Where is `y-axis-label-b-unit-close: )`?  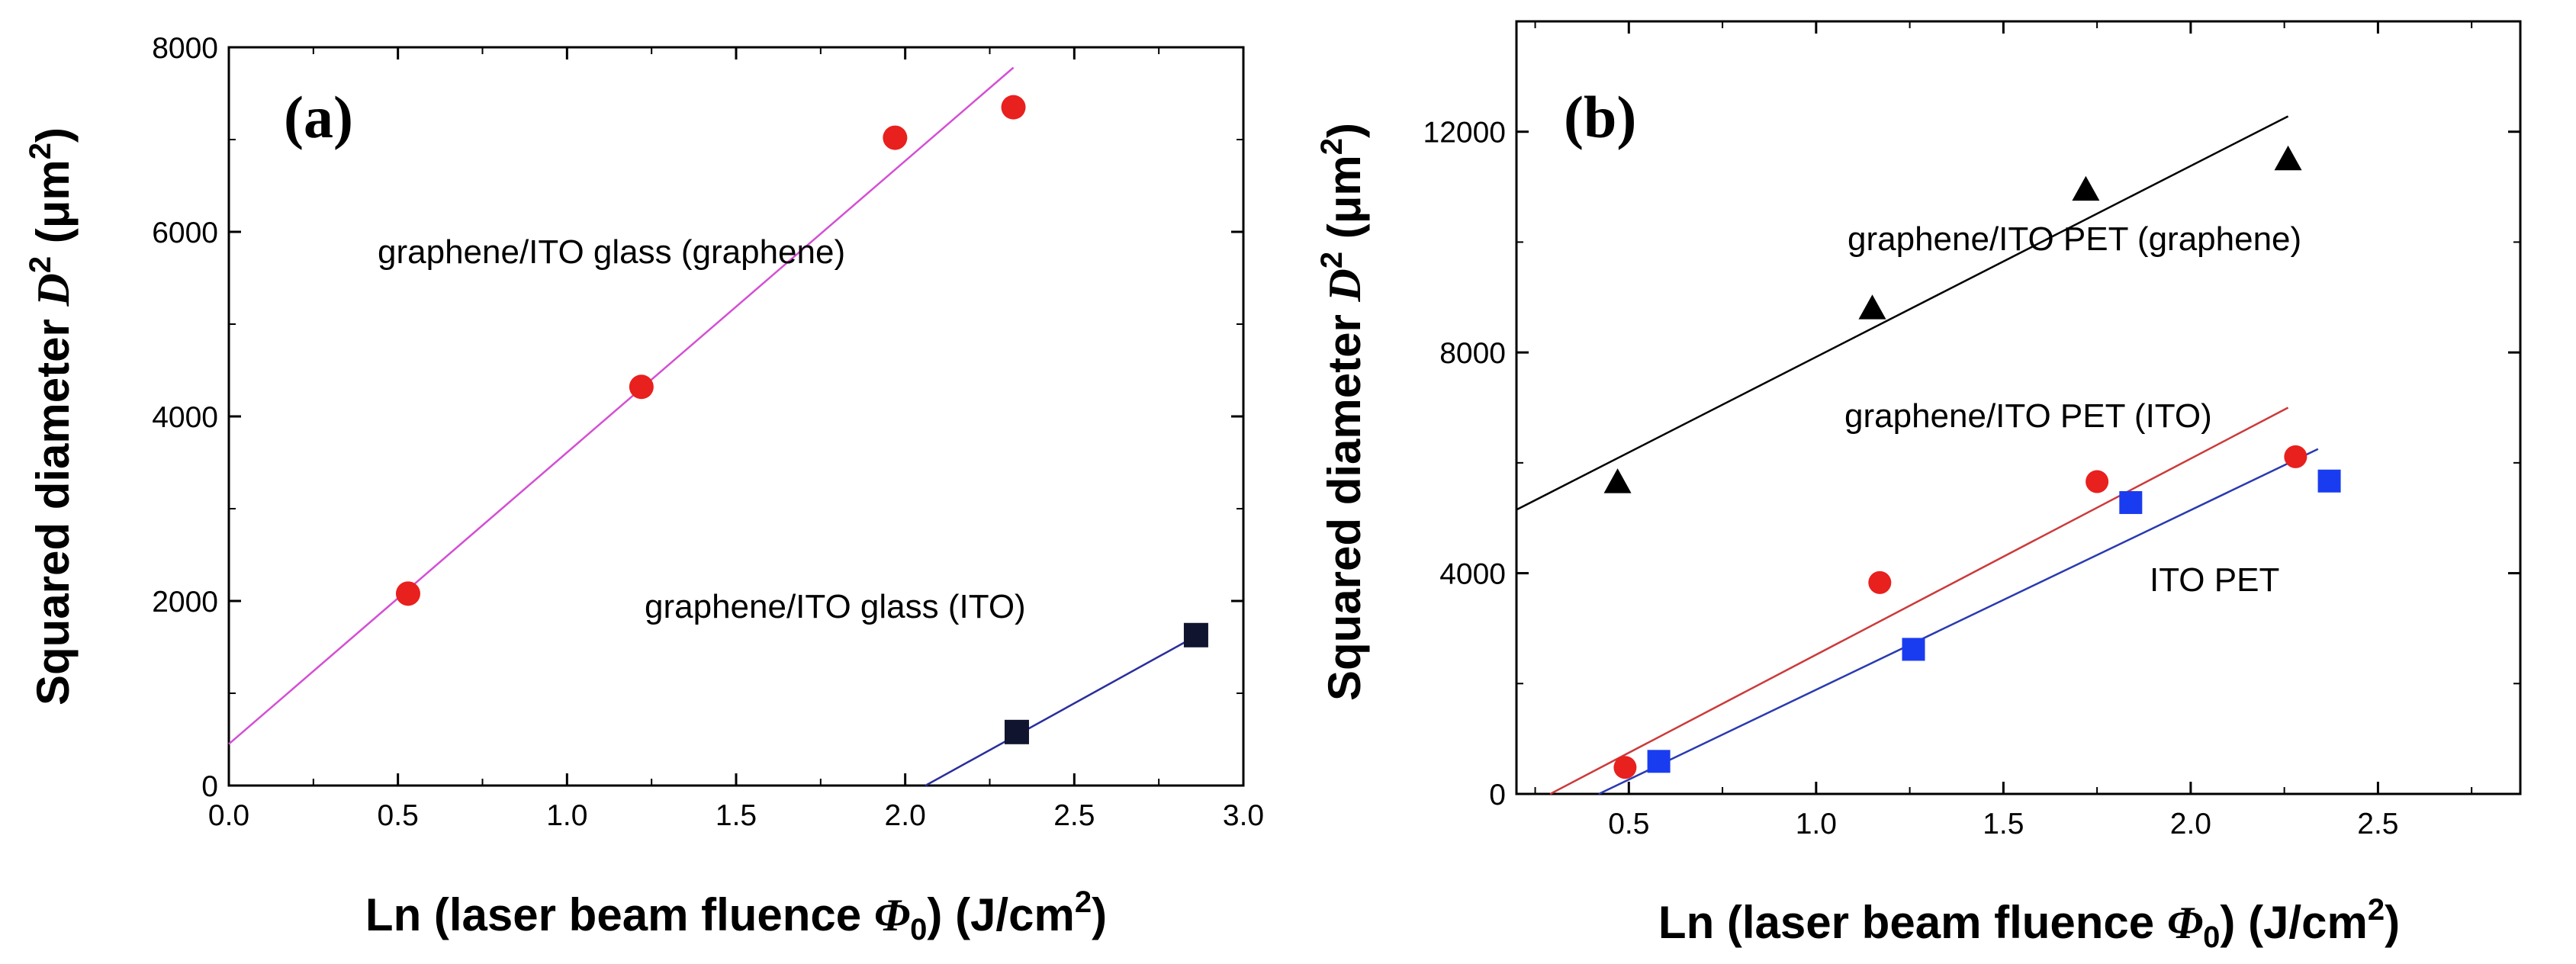 y-axis-label-b-unit-close: ) is located at coordinates (1344, 130).